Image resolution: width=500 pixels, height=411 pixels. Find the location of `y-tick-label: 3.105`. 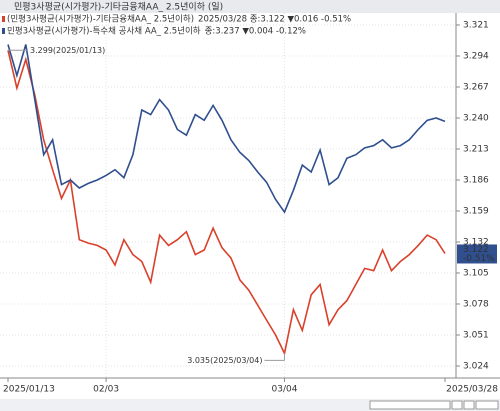

y-tick-label: 3.105 is located at coordinates (476, 274).